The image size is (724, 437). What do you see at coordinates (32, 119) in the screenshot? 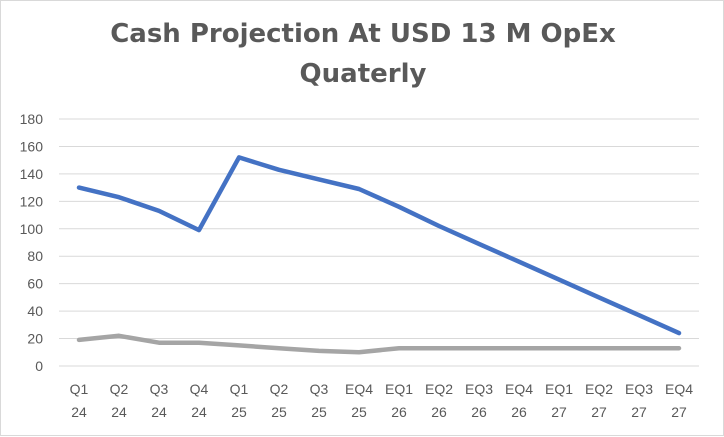
I see `y-tick-label: 180` at bounding box center [32, 119].